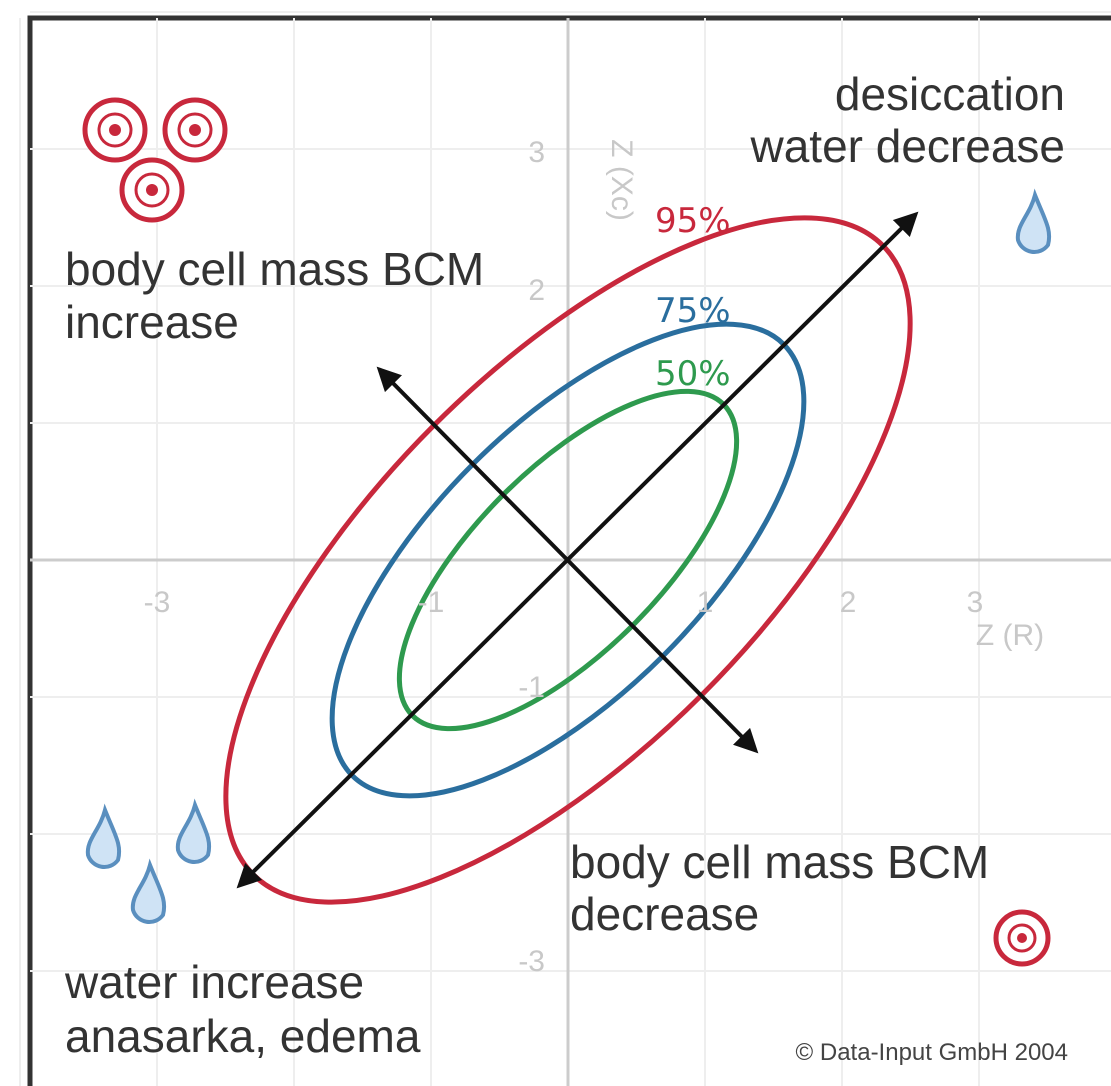  Describe the element at coordinates (705, 602) in the screenshot. I see `x-tick-label: 1` at that location.